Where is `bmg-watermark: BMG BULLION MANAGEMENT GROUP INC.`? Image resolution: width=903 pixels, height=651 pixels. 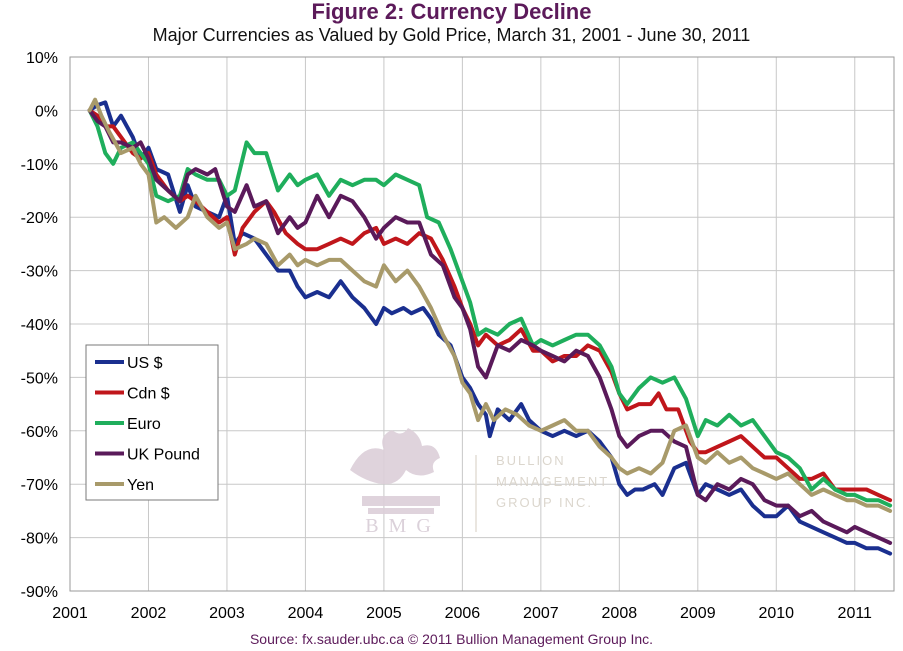 bmg-watermark: BMG BULLION MANAGEMENT GROUP INC. is located at coordinates (479, 482).